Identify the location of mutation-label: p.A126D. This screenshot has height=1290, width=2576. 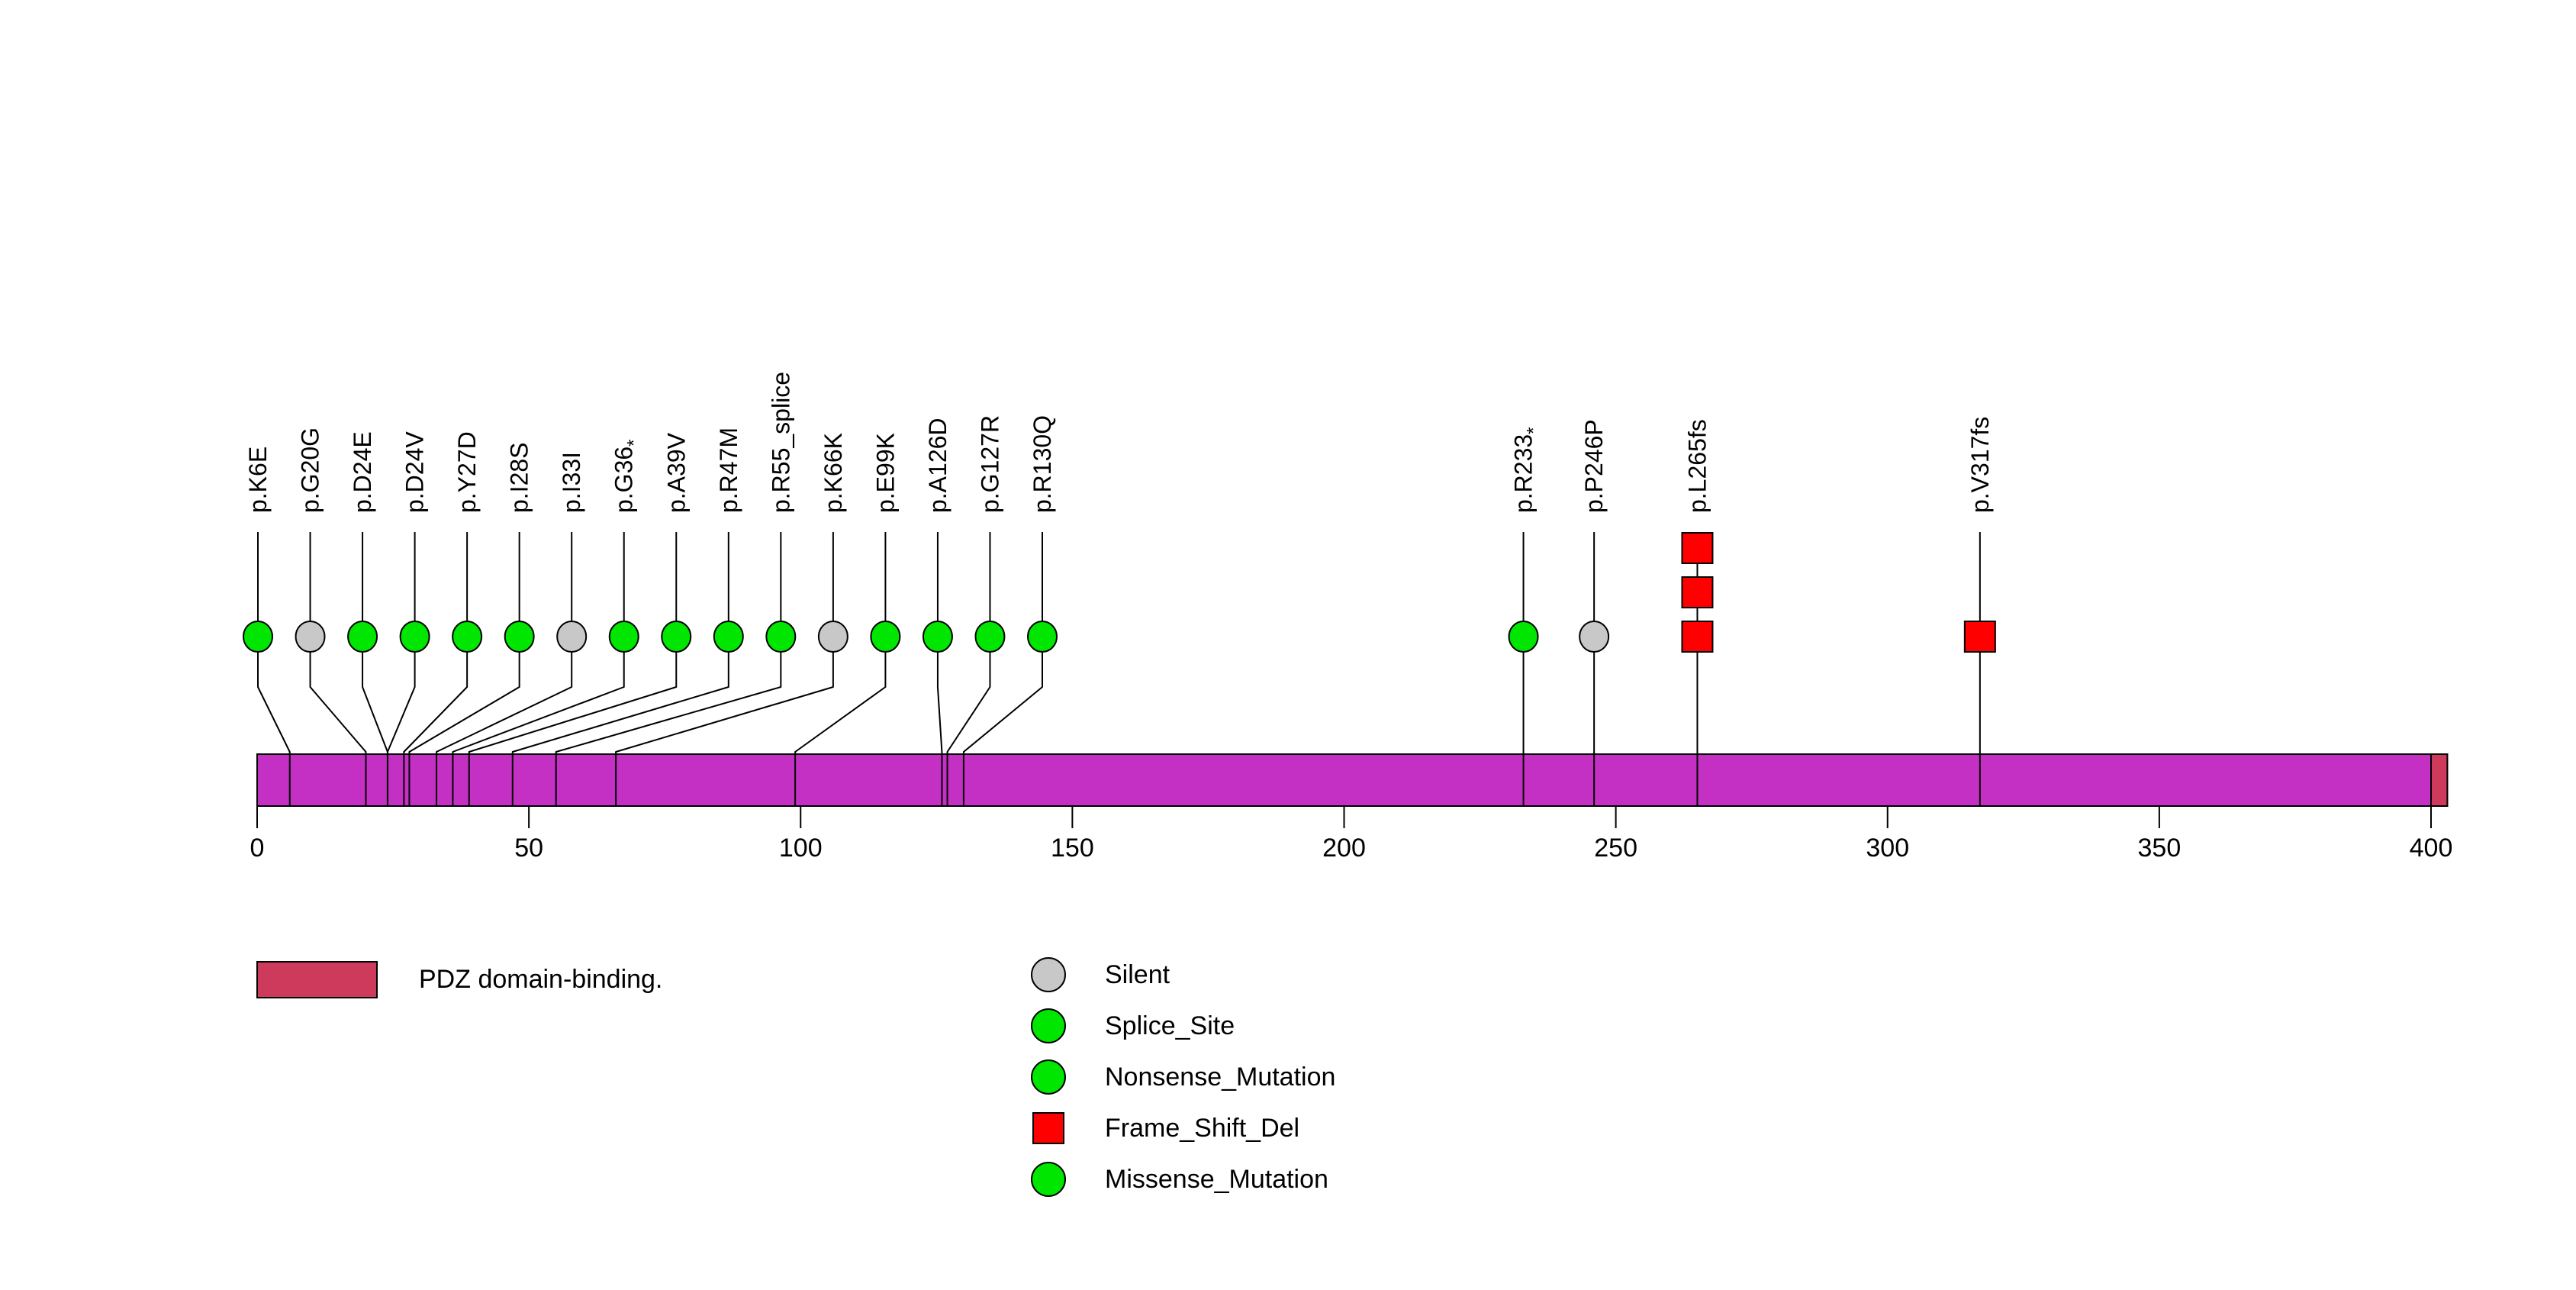
(938, 466).